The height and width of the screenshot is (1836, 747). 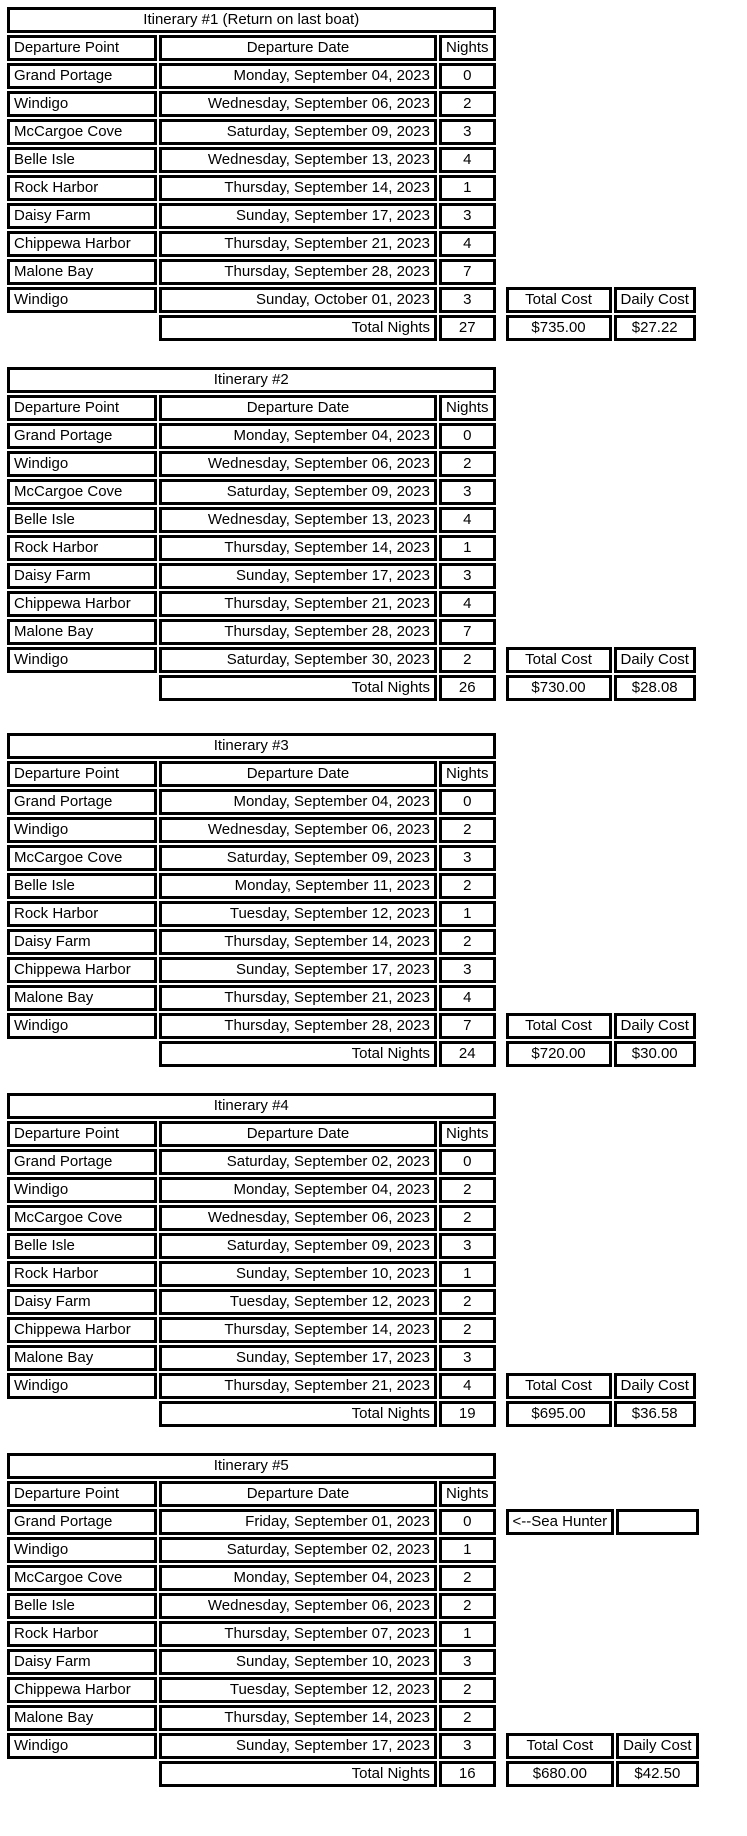 What do you see at coordinates (351, 380) in the screenshot?
I see `title-row: Itinerary #2` at bounding box center [351, 380].